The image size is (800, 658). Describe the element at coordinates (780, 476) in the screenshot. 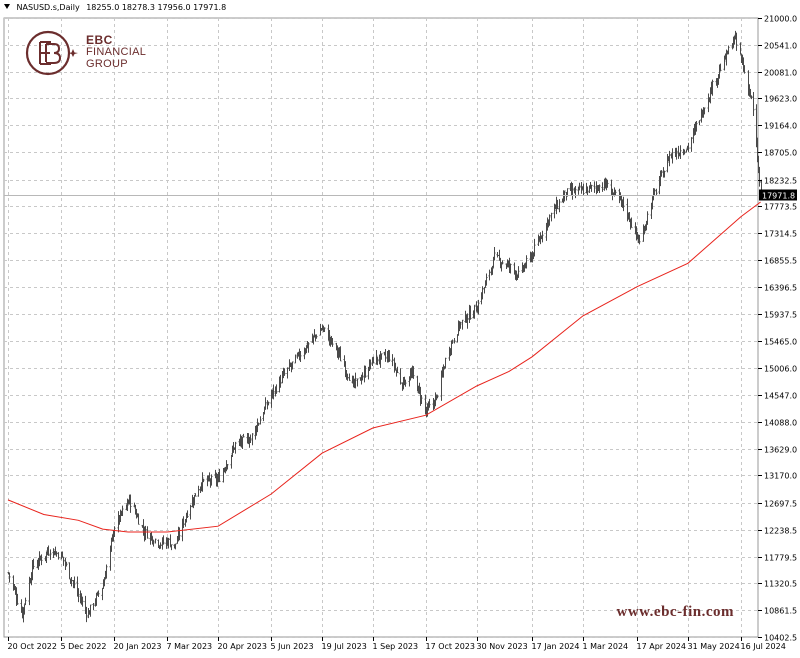

I see `y-tick-label: 13170.0` at that location.